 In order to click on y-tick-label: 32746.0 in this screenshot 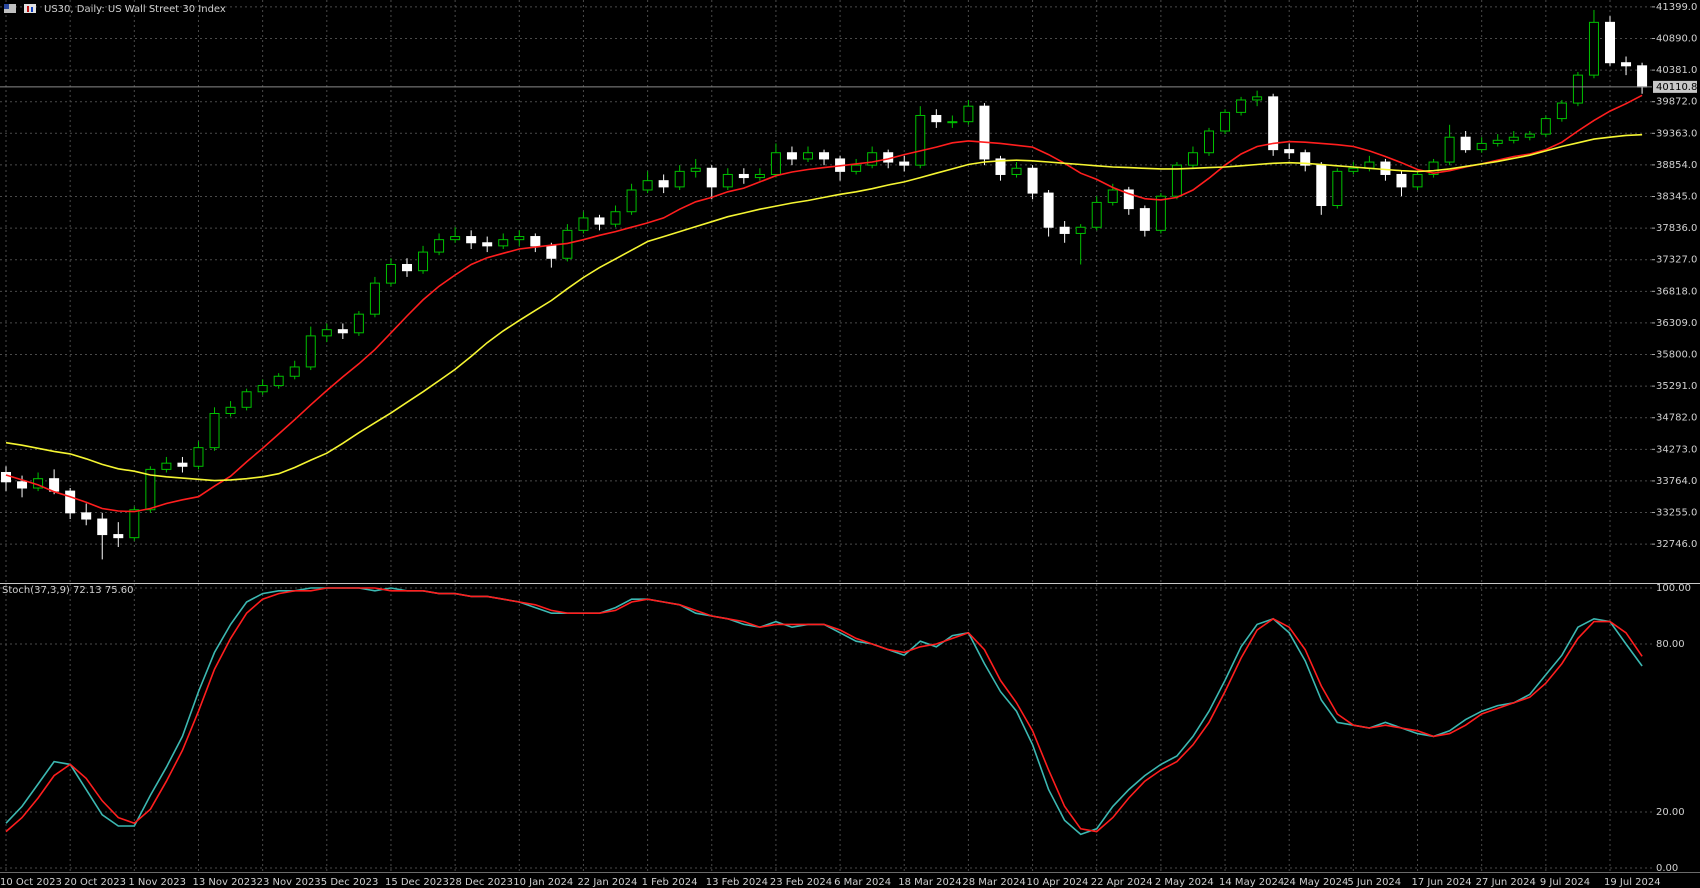, I will do `click(1676, 544)`.